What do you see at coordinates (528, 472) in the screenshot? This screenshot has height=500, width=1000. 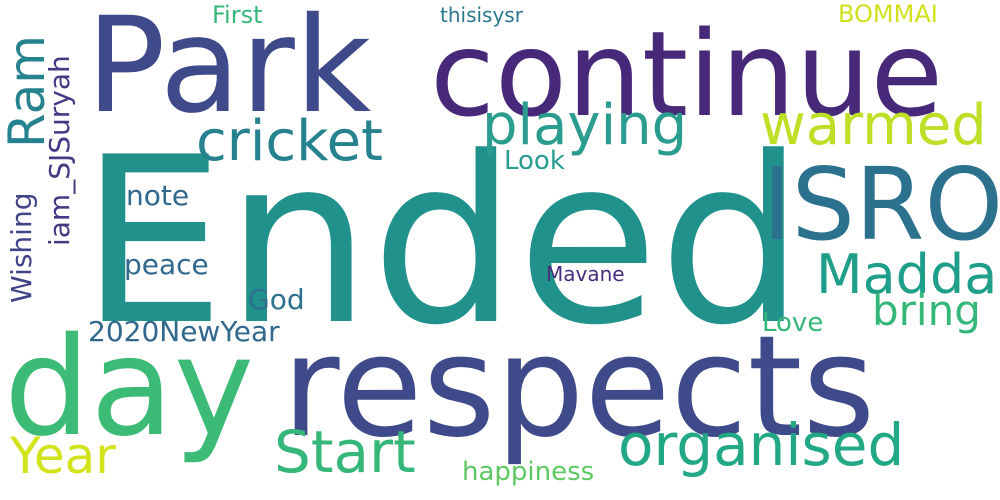 I see `word-happiness: happiness` at bounding box center [528, 472].